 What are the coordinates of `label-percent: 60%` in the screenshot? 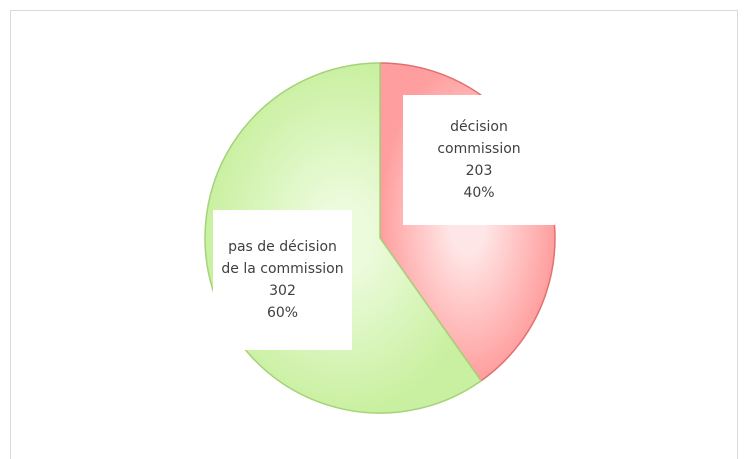 It's located at (282, 313).